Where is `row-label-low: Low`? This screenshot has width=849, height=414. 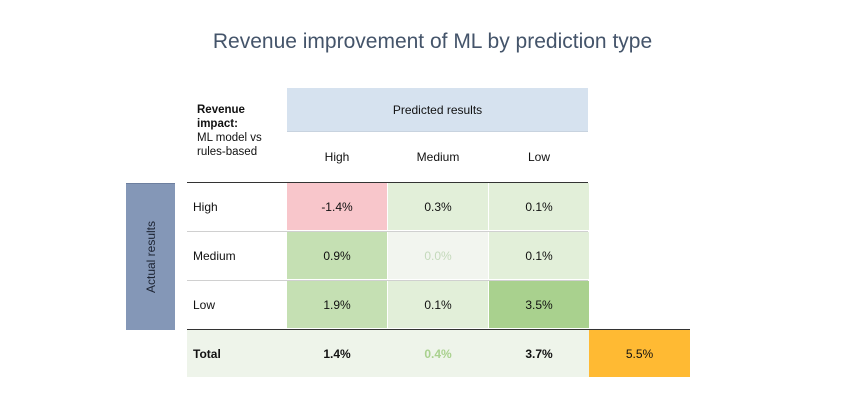
row-label-low: Low is located at coordinates (204, 305).